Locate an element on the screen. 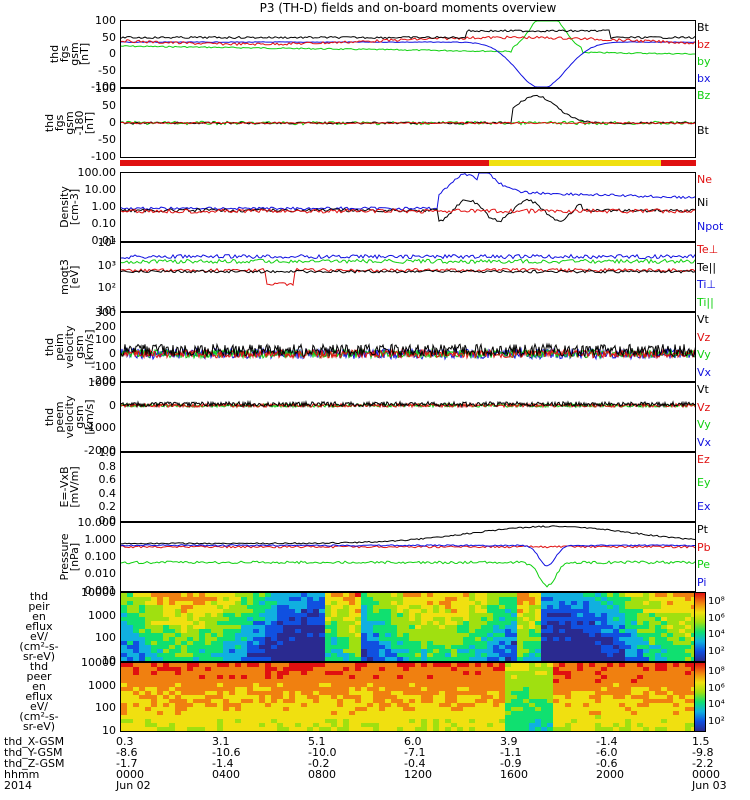 The height and width of the screenshot is (800, 750). legend-bz: bz is located at coordinates (703, 44).